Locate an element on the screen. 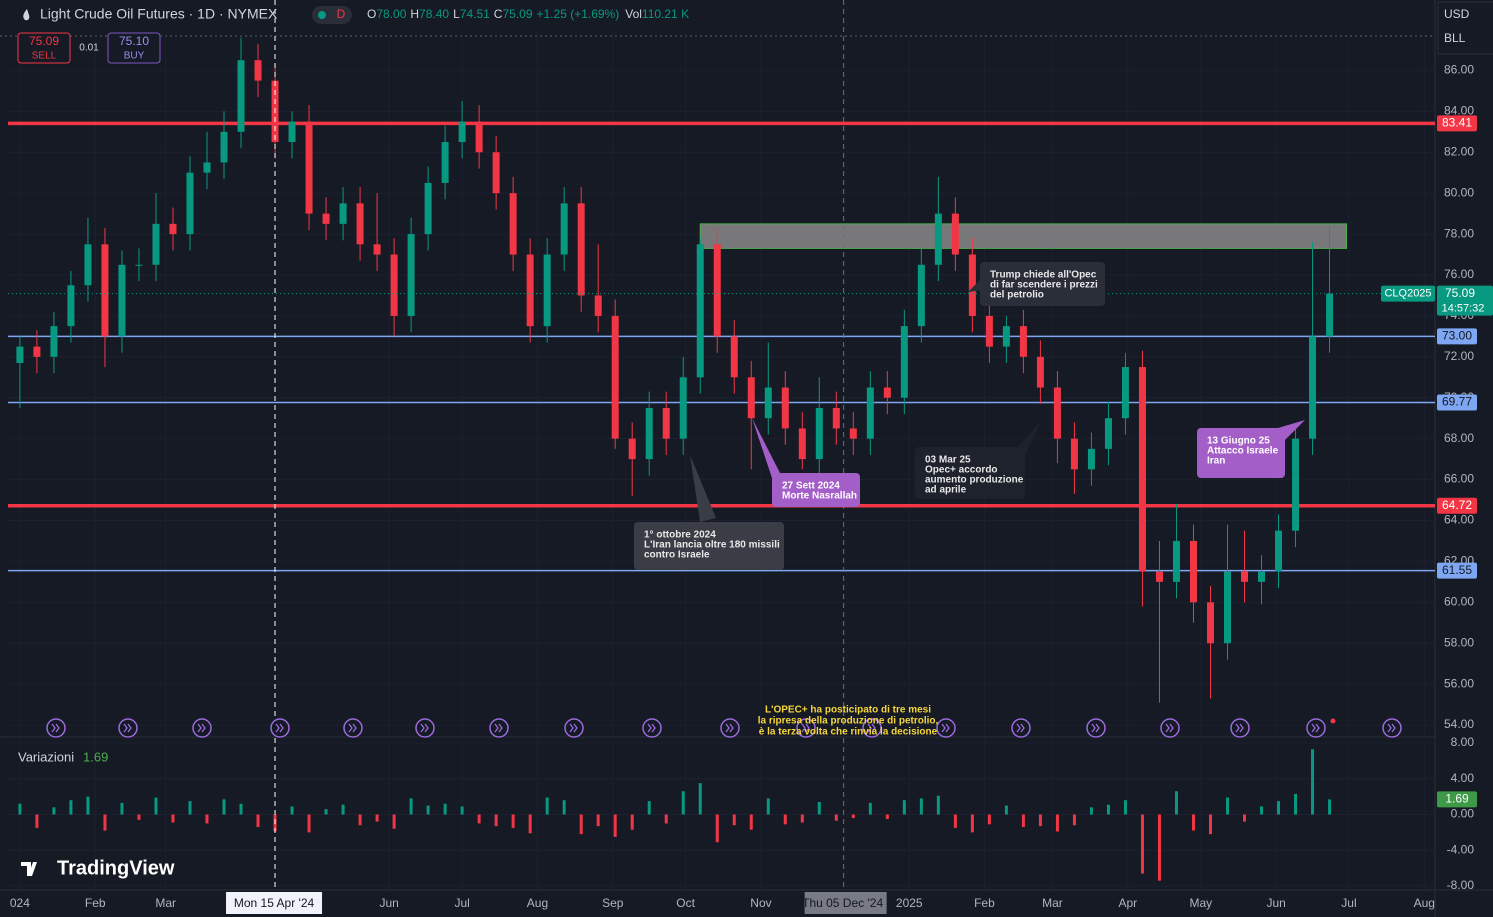 This screenshot has width=1493, height=917. logo: TradingView is located at coordinates (98, 868).